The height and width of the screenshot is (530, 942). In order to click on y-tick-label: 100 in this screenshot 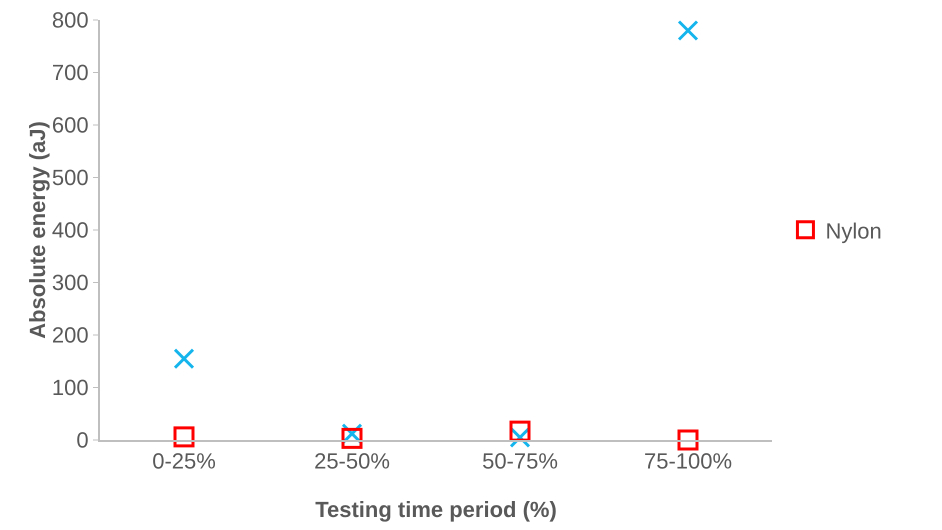, I will do `click(70, 387)`.